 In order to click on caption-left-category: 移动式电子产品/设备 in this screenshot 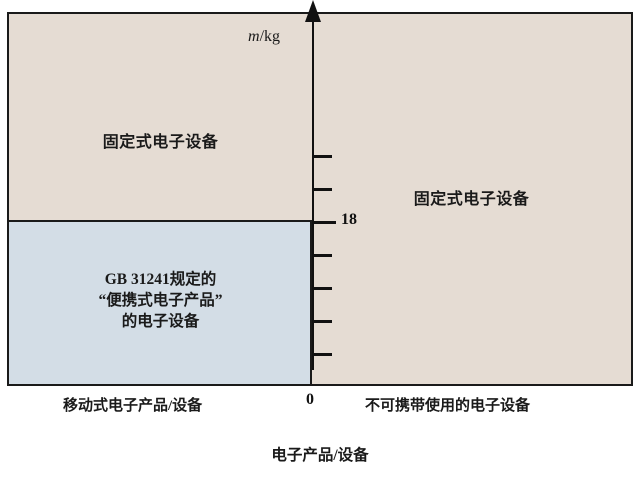, I will do `click(133, 406)`.